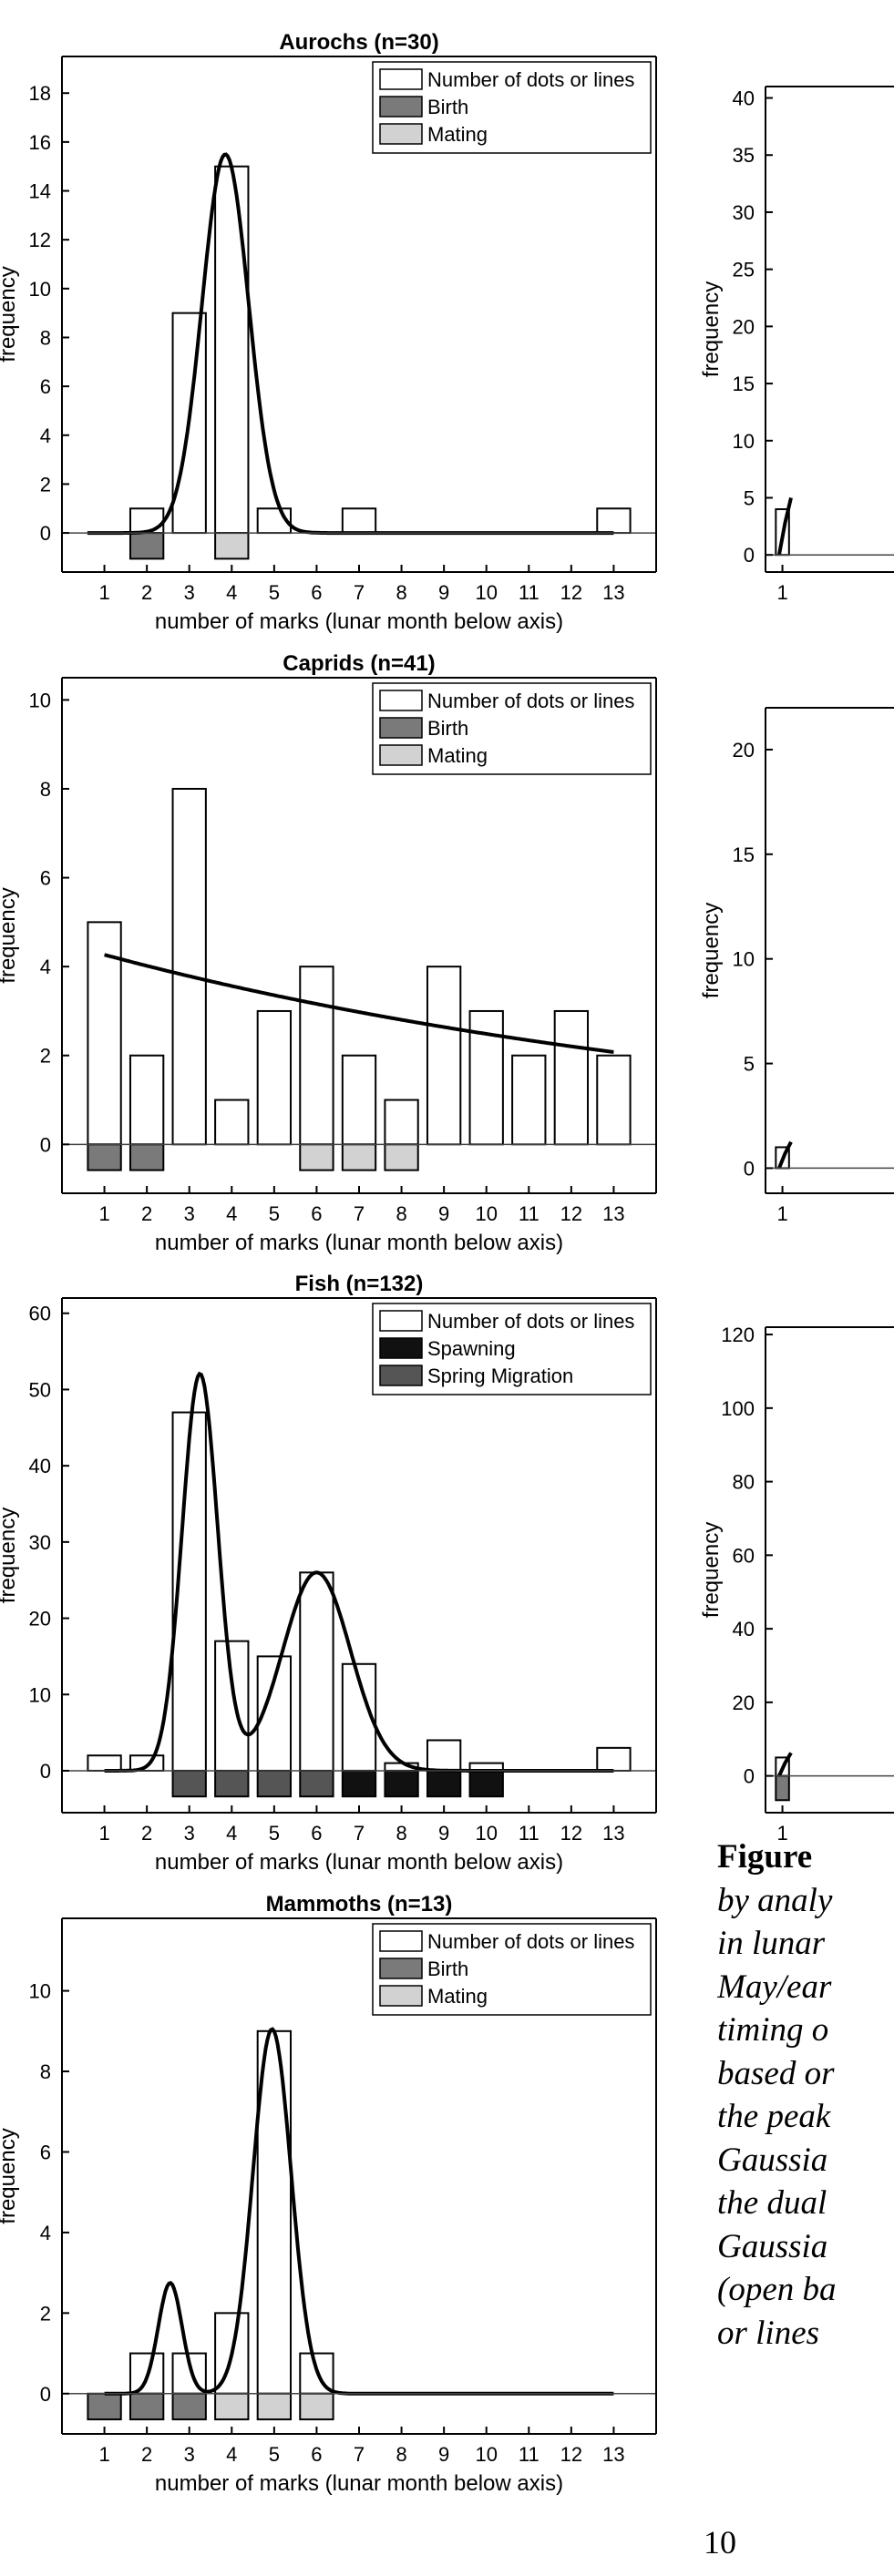 The image size is (894, 2576). What do you see at coordinates (443, 1213) in the screenshot?
I see `x-tick-label: 9` at bounding box center [443, 1213].